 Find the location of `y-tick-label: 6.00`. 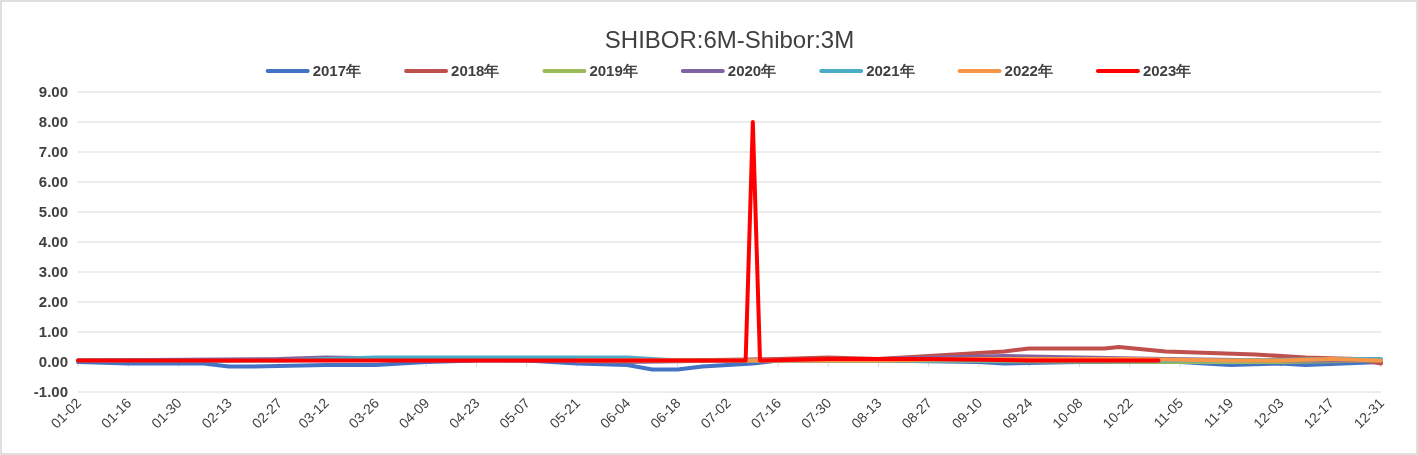

y-tick-label: 6.00 is located at coordinates (53, 181).